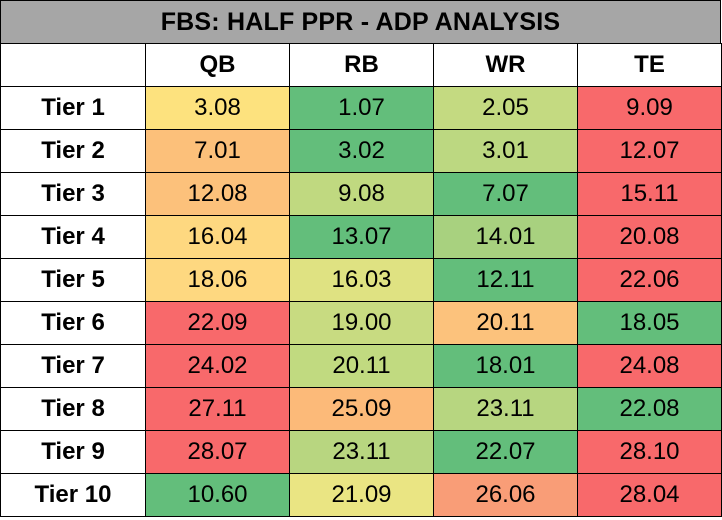  Describe the element at coordinates (73, 323) in the screenshot. I see `tier-label: Tier 6` at that location.